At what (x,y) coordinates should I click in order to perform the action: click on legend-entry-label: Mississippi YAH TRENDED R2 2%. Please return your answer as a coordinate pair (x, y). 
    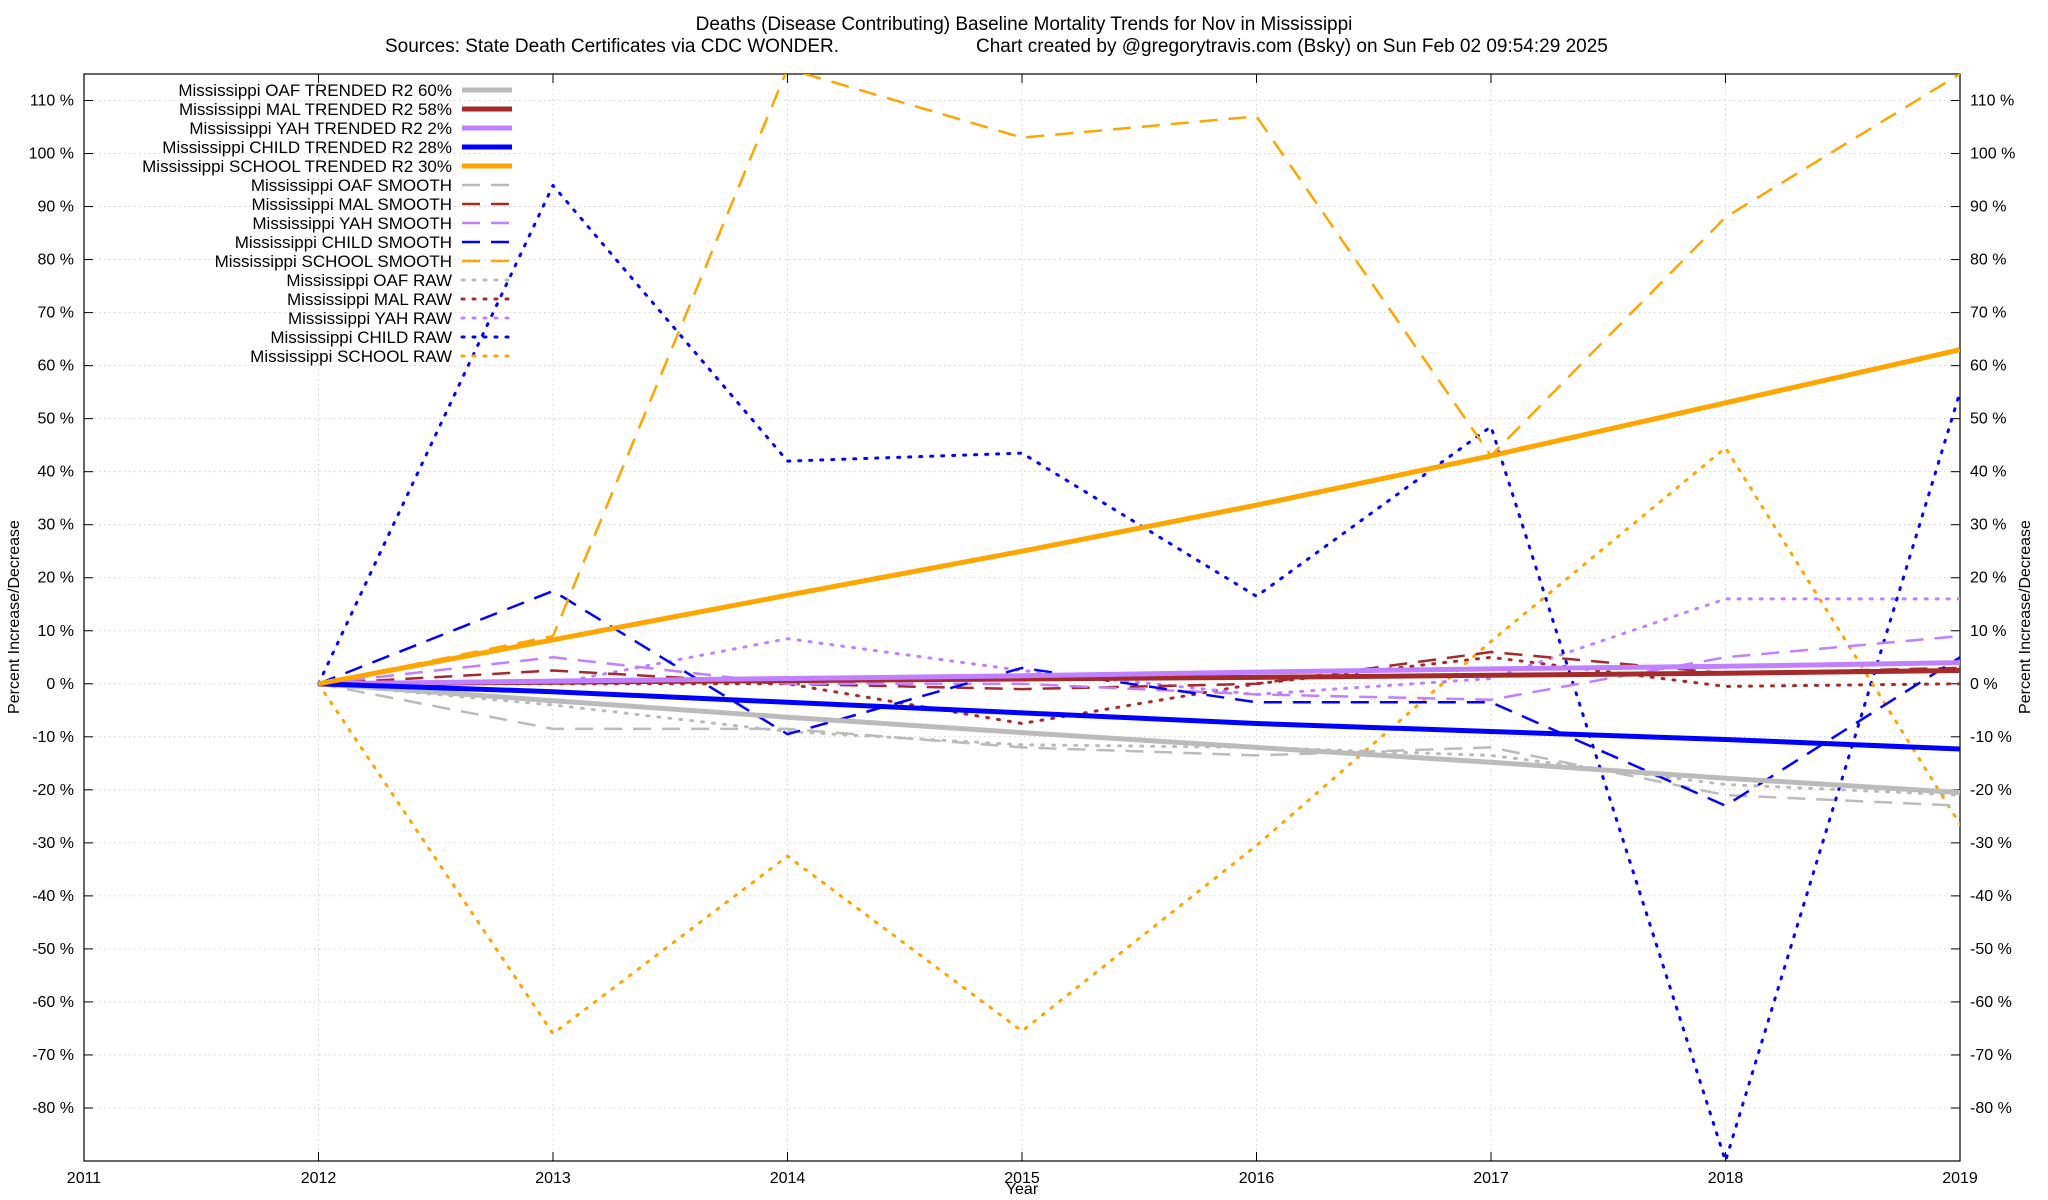
    Looking at the image, I should click on (320, 128).